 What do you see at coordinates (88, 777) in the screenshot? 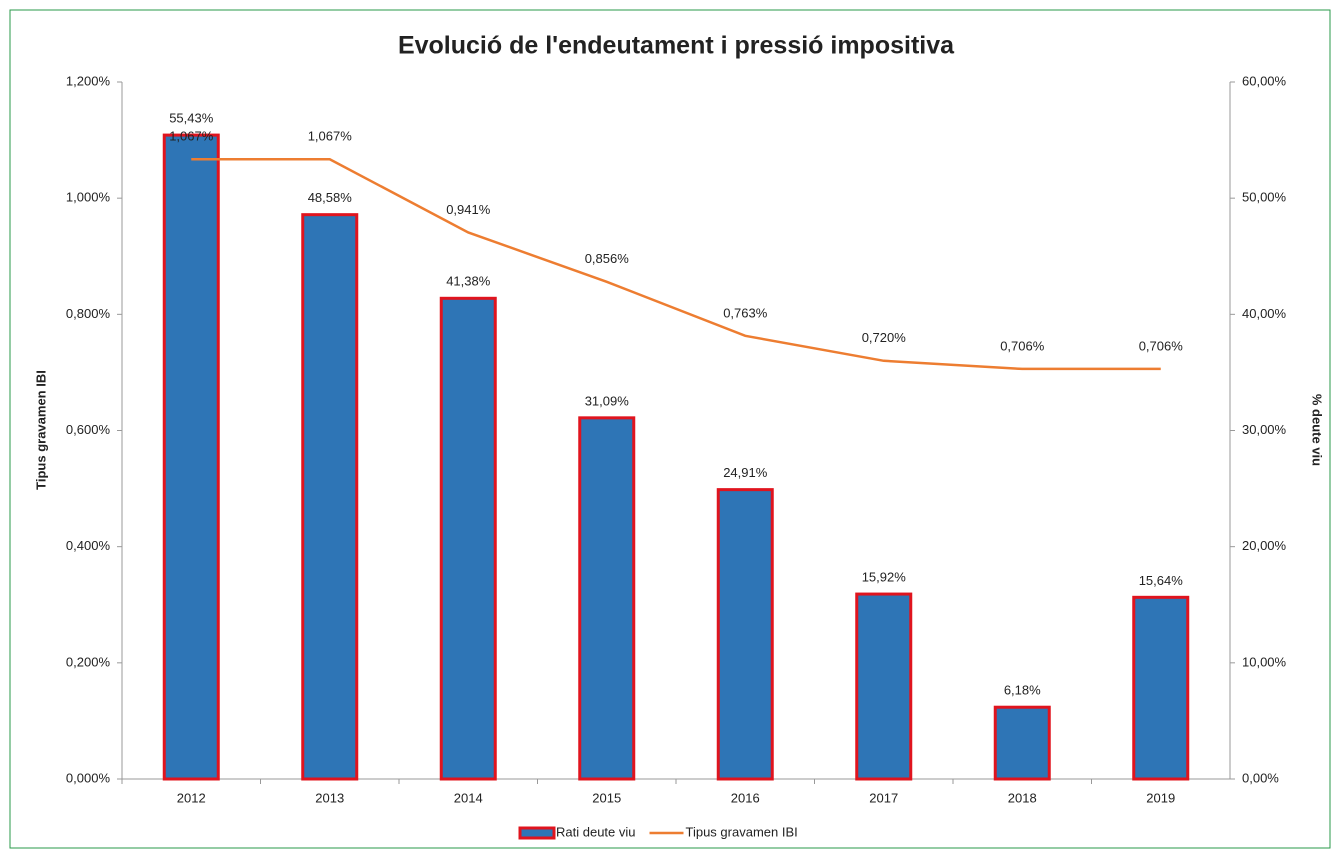
I see `y-tick-label: 0,000%` at bounding box center [88, 777].